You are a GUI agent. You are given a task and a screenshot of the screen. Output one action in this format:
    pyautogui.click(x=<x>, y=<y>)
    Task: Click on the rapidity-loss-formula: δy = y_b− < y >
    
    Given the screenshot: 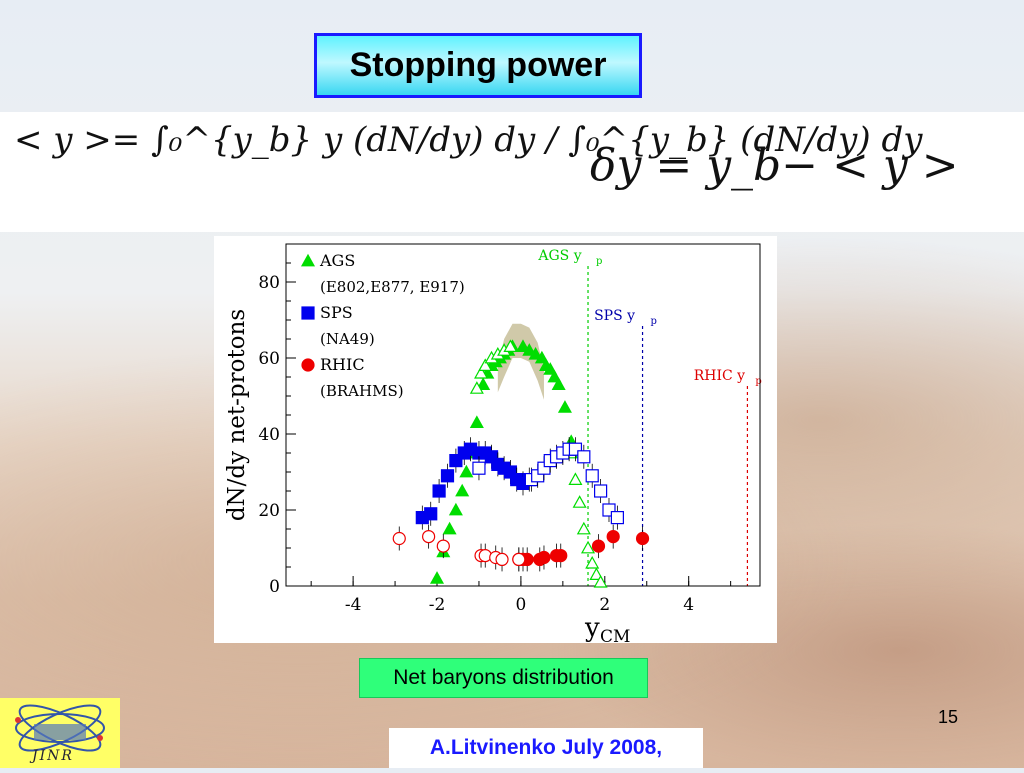 What is the action you would take?
    pyautogui.click(x=774, y=165)
    